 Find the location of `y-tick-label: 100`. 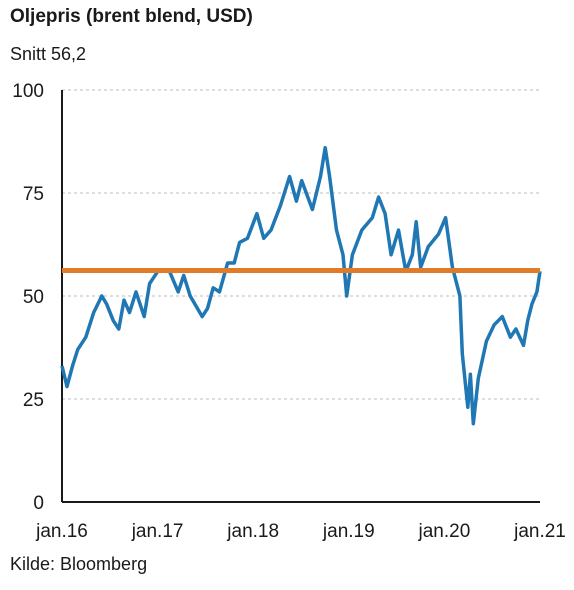

y-tick-label: 100 is located at coordinates (28, 91).